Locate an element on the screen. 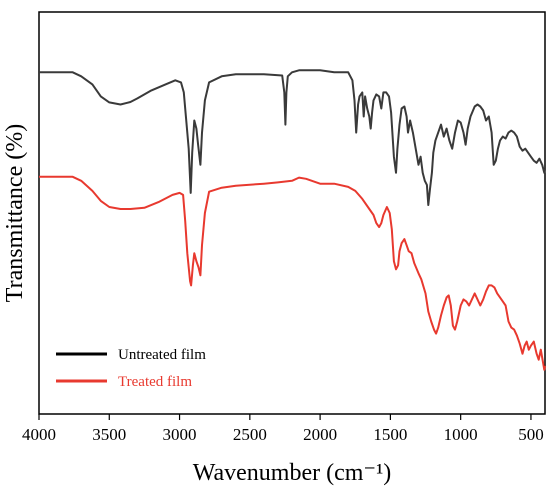  legend-label-treated: Treated film is located at coordinates (155, 382).